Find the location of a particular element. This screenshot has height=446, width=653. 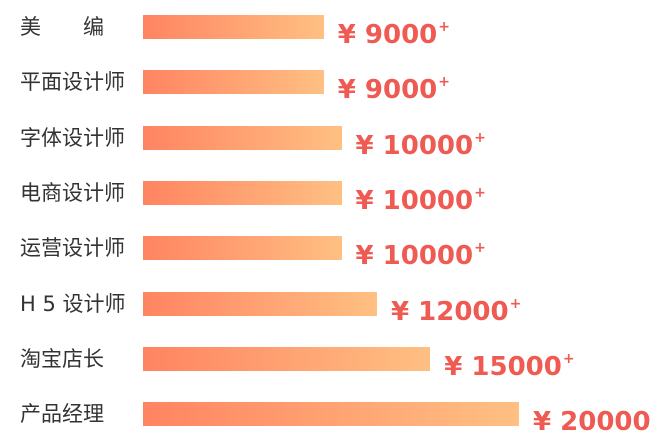

category-label: 平面设计师 is located at coordinates (72, 82).